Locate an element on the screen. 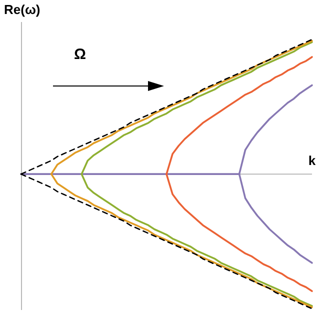 Image resolution: width=332 pixels, height=326 pixels. y-axis-title: Re(ω) is located at coordinates (22, 10).